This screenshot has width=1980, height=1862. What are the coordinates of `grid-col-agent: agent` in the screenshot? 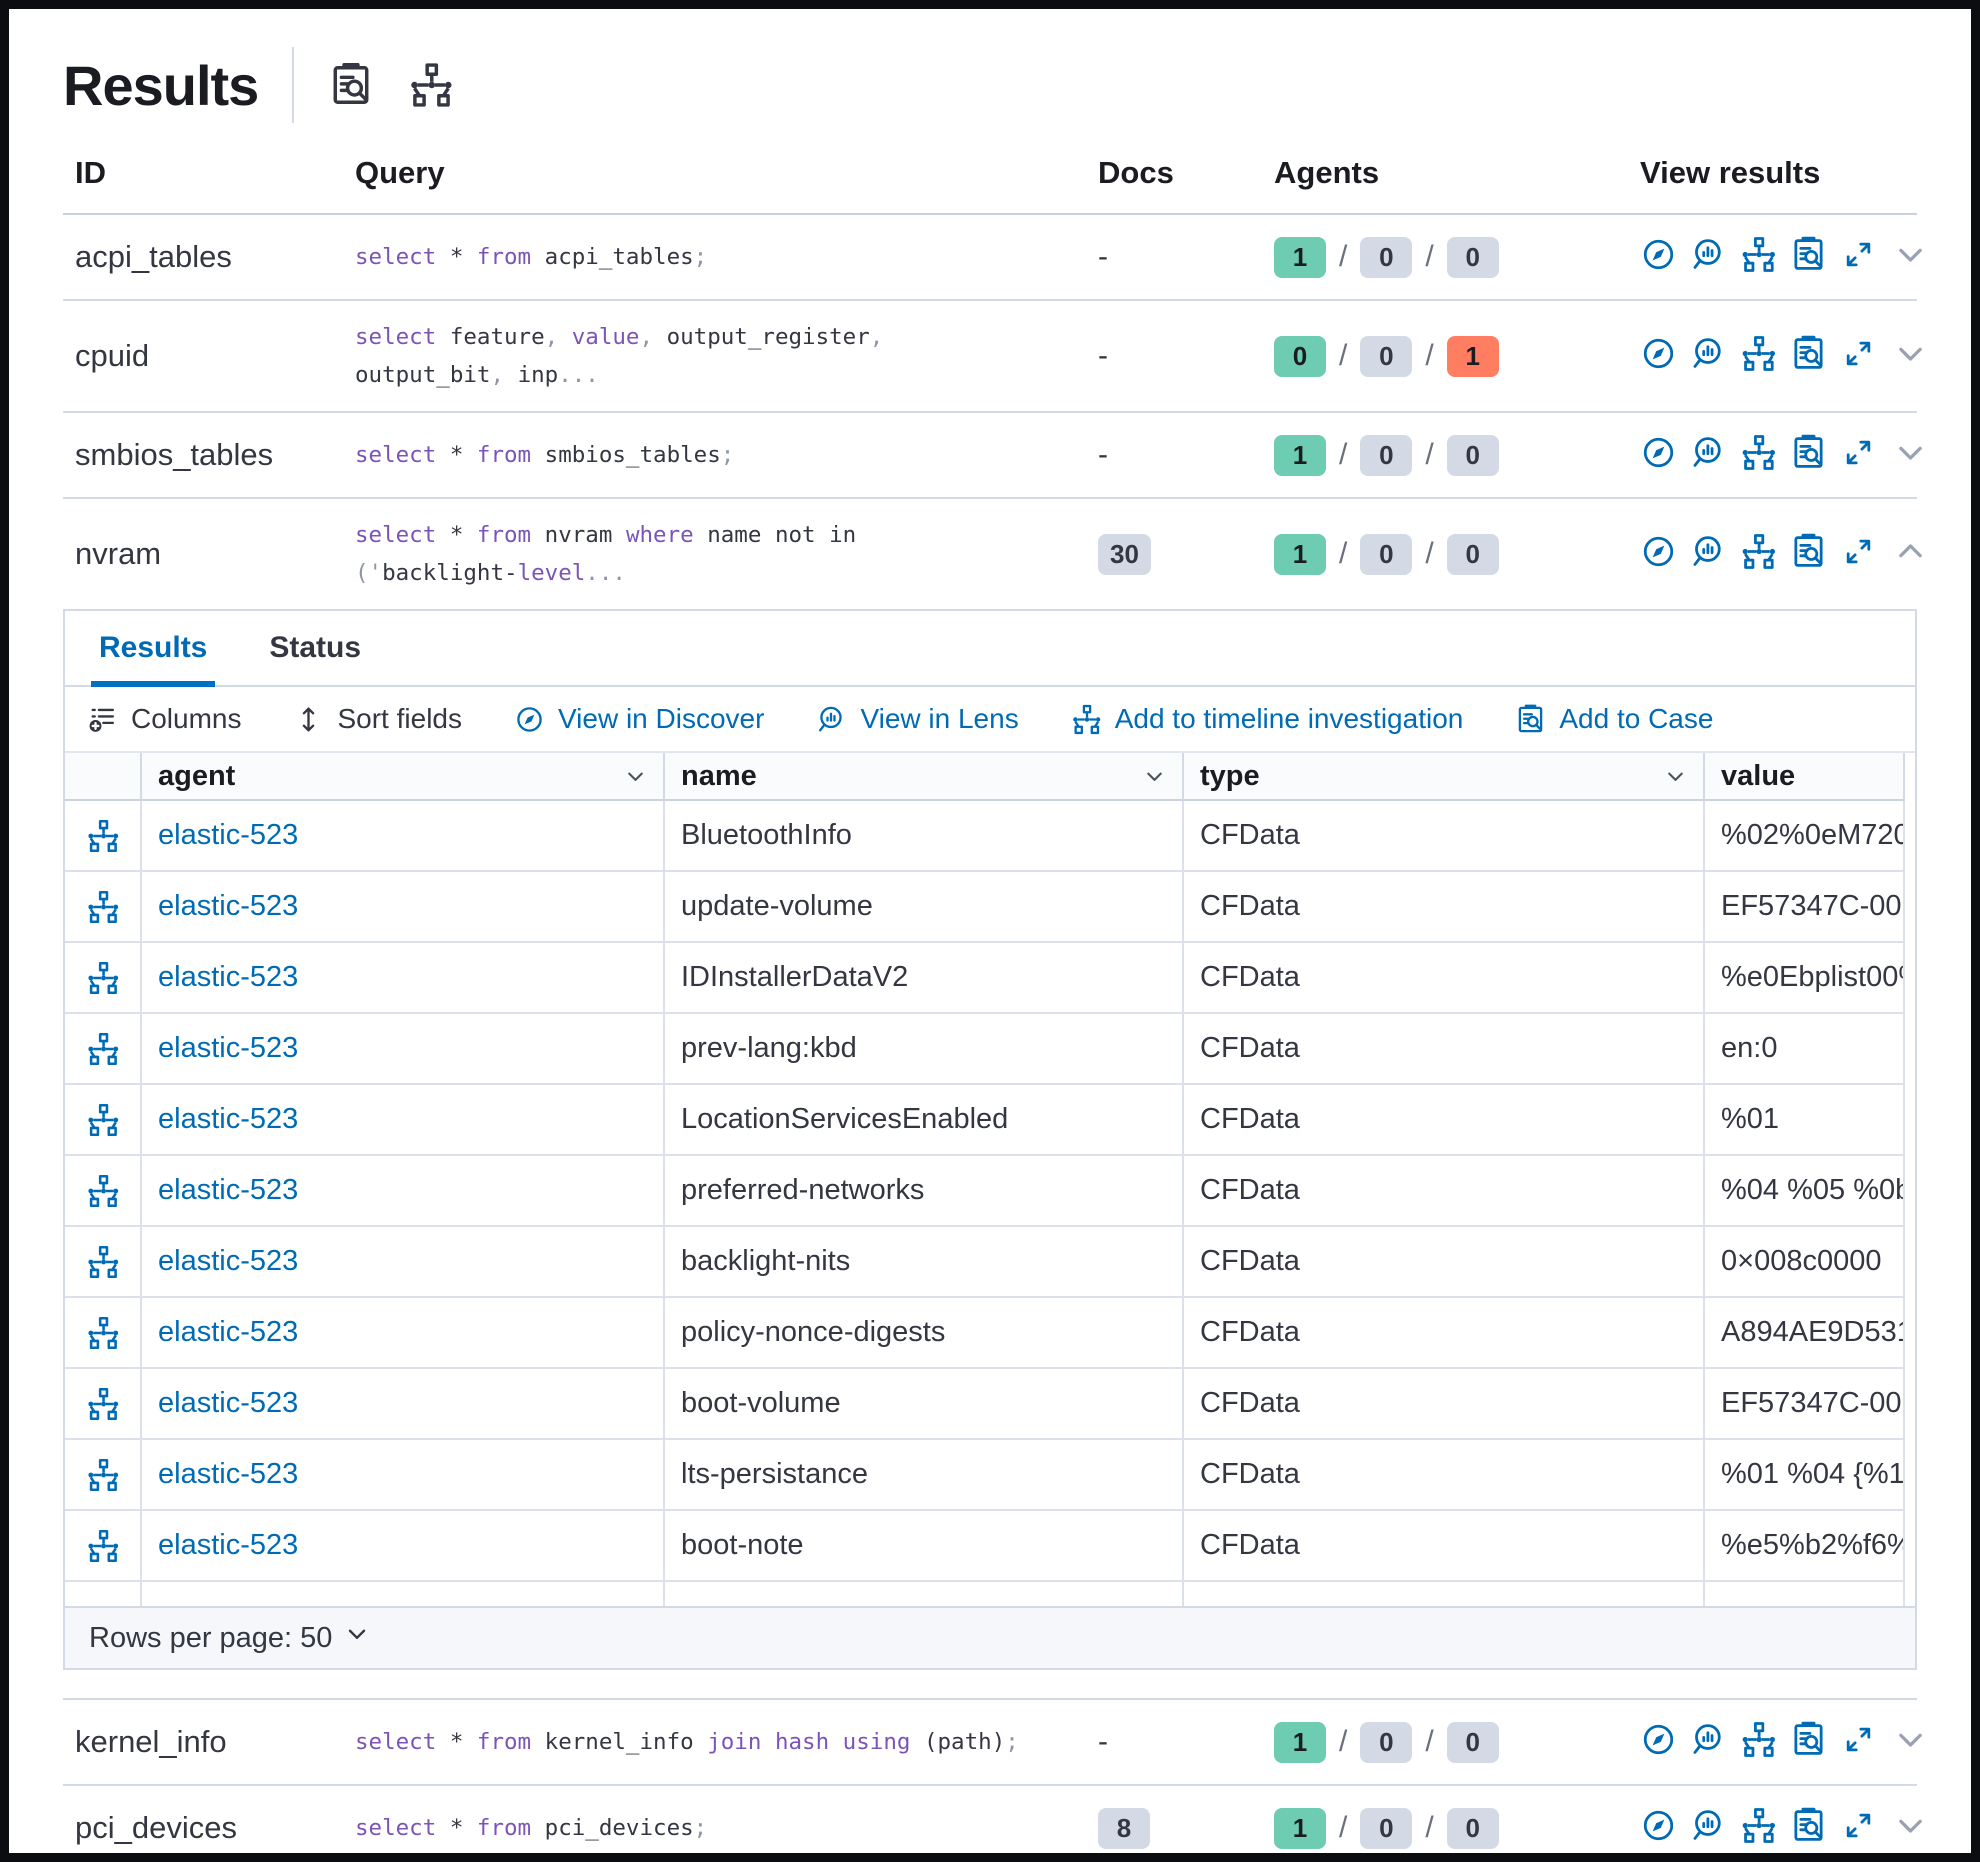 It's located at (403, 777).